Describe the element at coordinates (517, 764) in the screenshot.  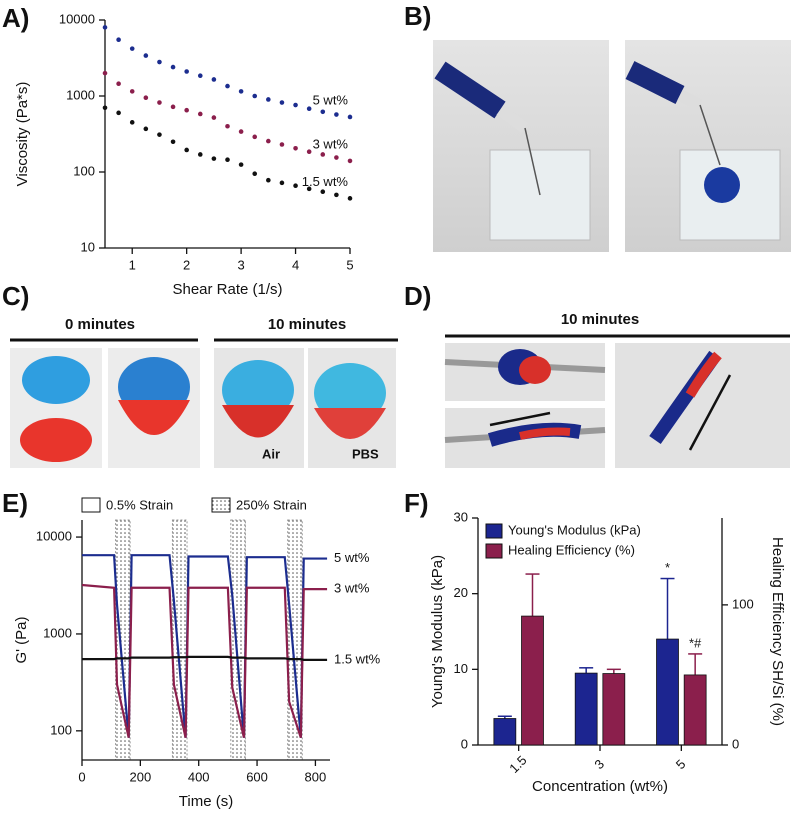
I see `x-tick-label: 1.5` at that location.